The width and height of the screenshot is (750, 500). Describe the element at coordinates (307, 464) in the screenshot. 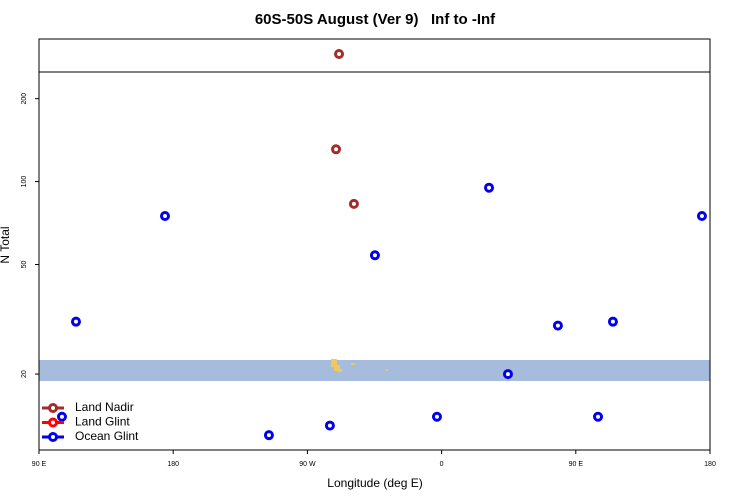

I see `x-tick-label: 90 W` at that location.